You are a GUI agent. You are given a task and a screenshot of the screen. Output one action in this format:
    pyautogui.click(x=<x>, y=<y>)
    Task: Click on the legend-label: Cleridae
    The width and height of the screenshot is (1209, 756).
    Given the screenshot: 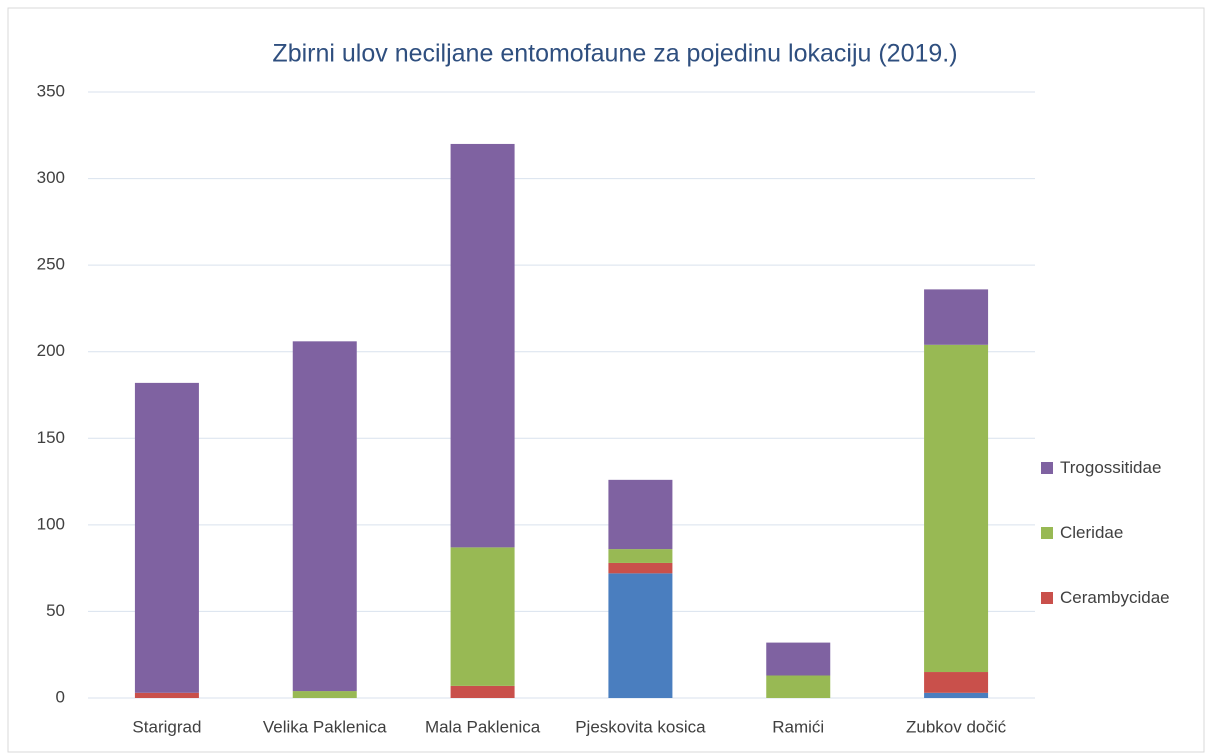 What is the action you would take?
    pyautogui.click(x=1092, y=532)
    